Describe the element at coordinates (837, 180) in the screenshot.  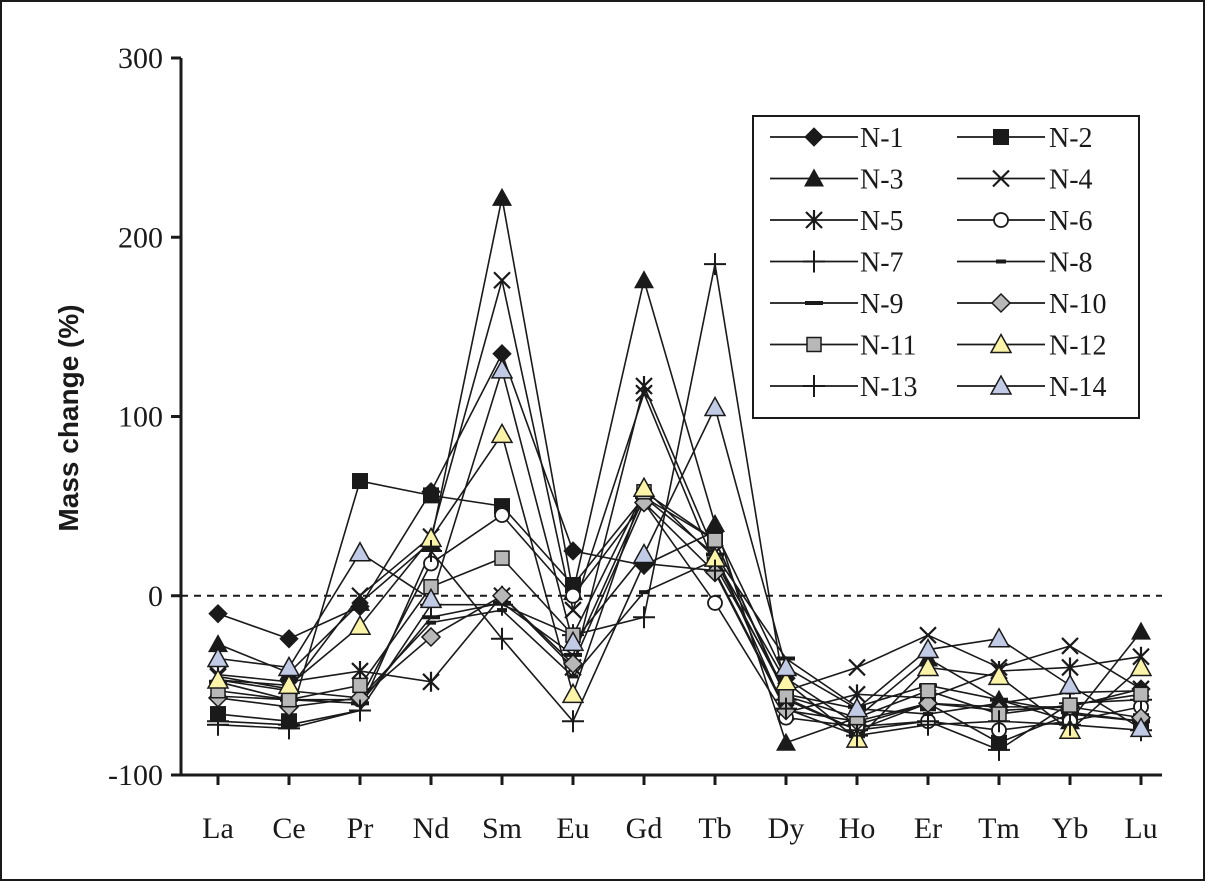
I see `legend-entry-n-3: N-3` at that location.